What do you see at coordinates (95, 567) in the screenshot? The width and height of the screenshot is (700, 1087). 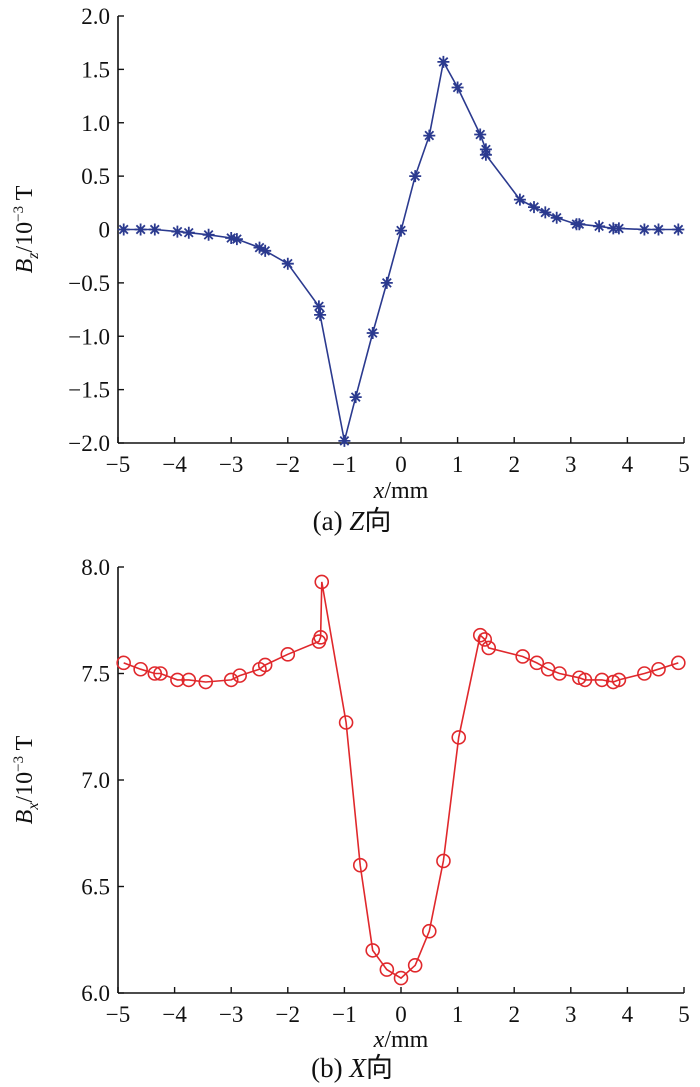 I see `y-tick-label: 8.0` at bounding box center [95, 567].